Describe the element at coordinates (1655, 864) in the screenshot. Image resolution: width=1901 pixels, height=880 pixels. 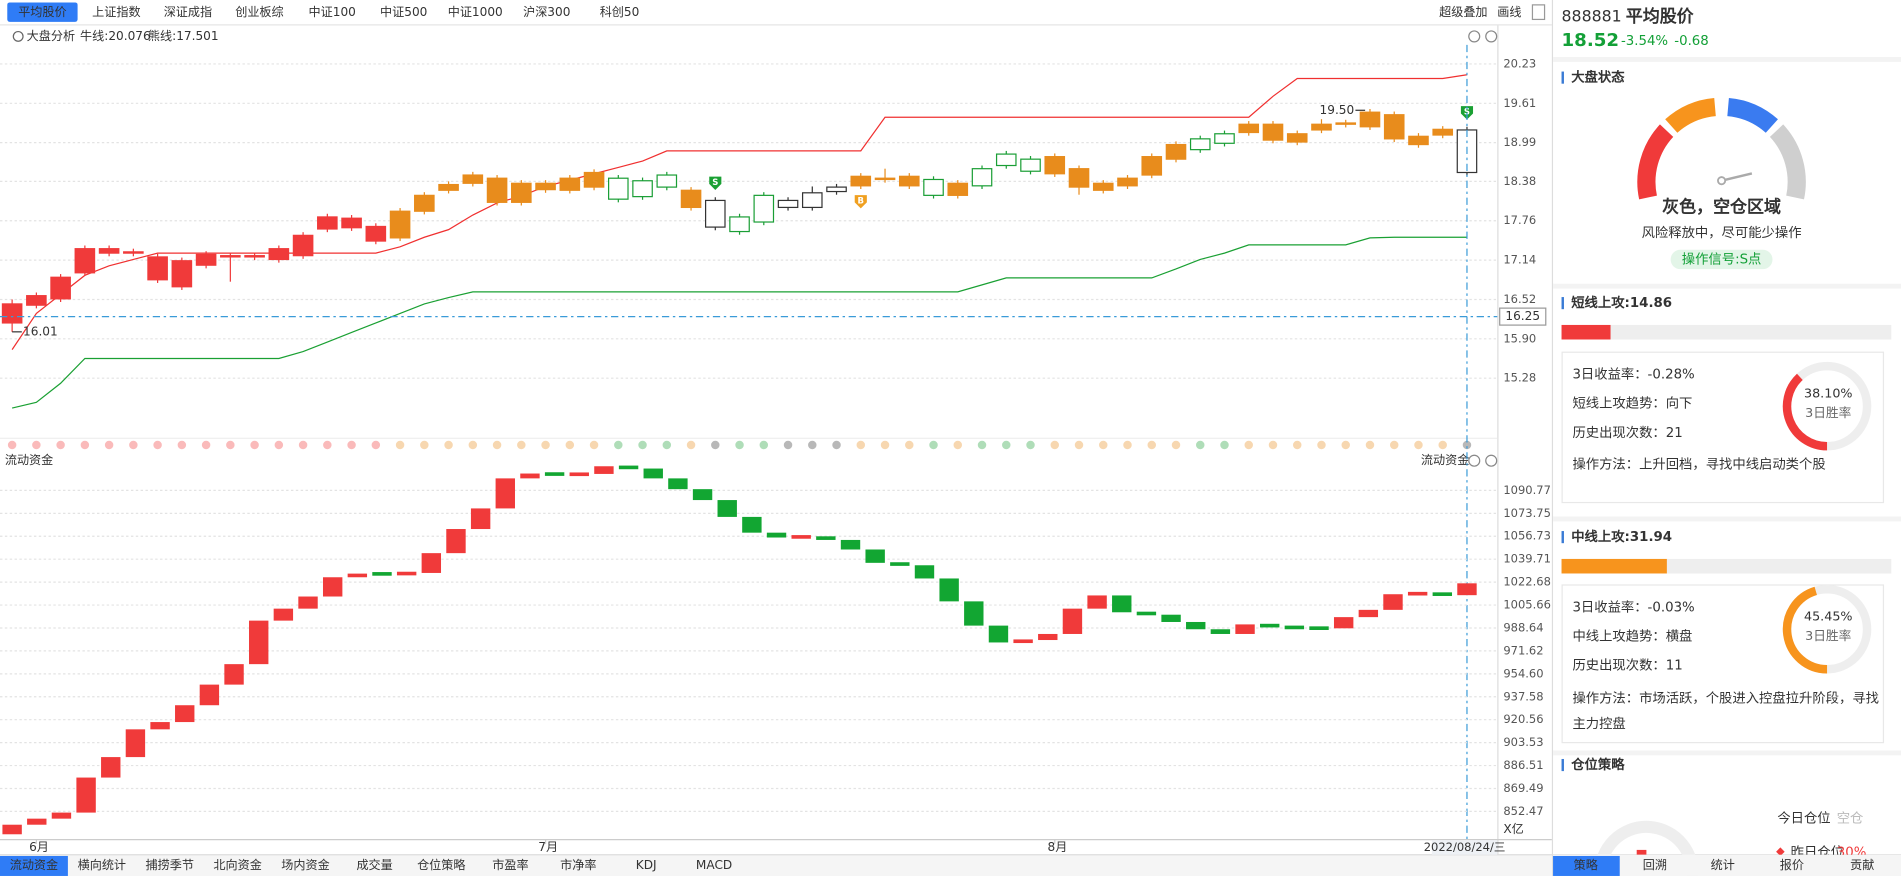
I see `right-tab: 回溯` at that location.